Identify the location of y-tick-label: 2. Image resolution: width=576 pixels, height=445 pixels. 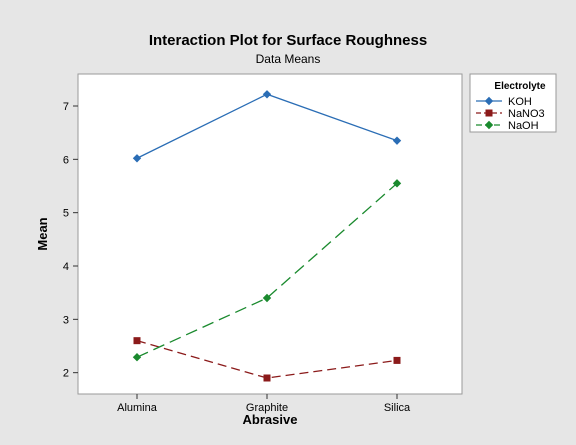
(66, 374).